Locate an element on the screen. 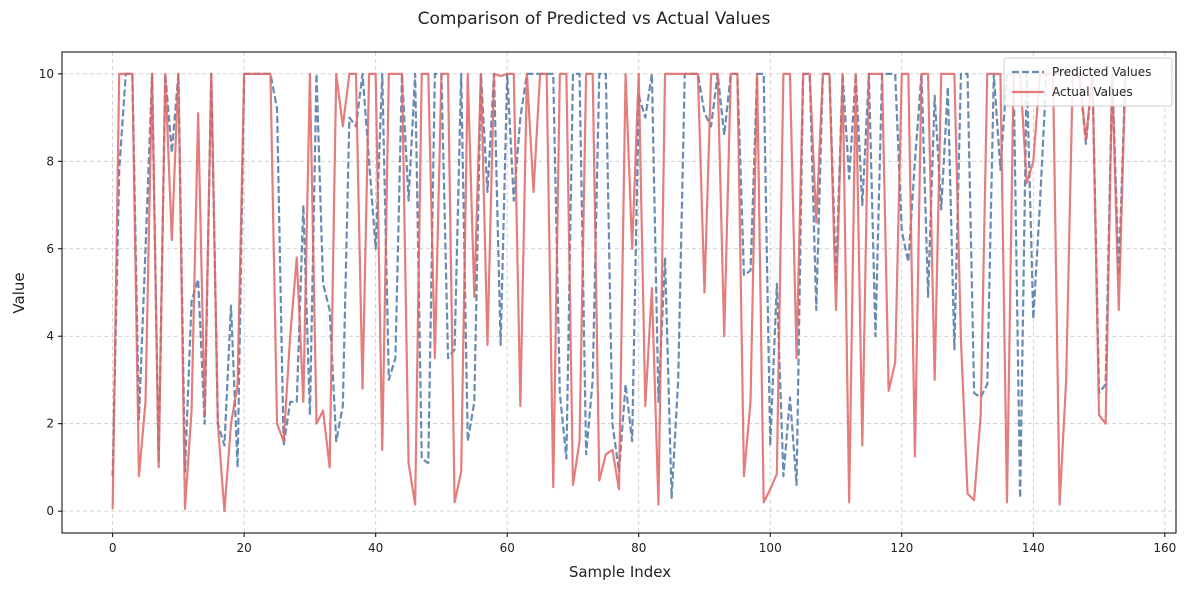 This screenshot has height=590, width=1189. x-tick-label: 80 is located at coordinates (638, 548).